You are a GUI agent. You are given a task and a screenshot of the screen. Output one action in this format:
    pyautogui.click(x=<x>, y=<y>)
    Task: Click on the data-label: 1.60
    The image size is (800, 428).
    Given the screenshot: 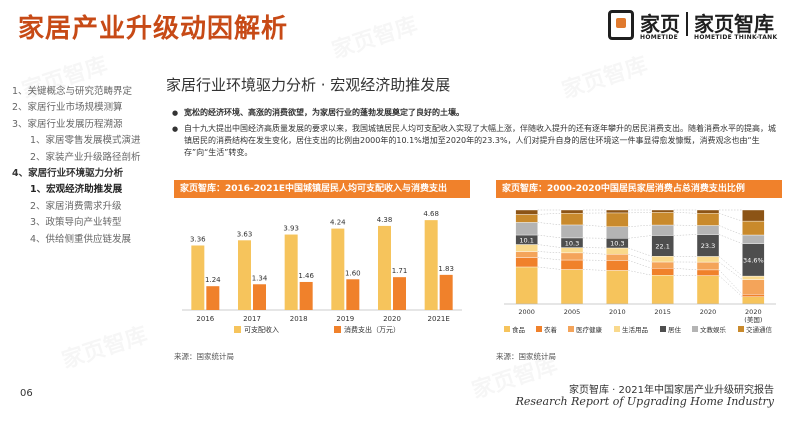 What is the action you would take?
    pyautogui.click(x=353, y=273)
    